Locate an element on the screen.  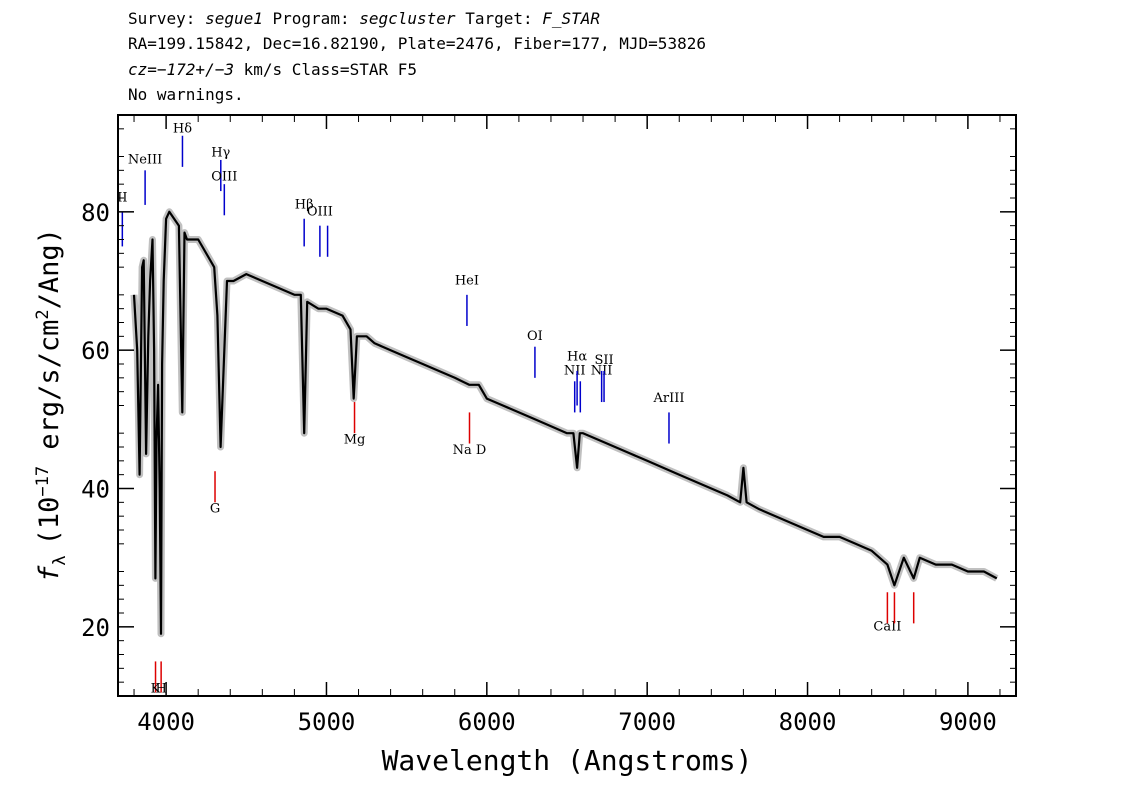
x-tick-label: 7000 is located at coordinates (647, 722).